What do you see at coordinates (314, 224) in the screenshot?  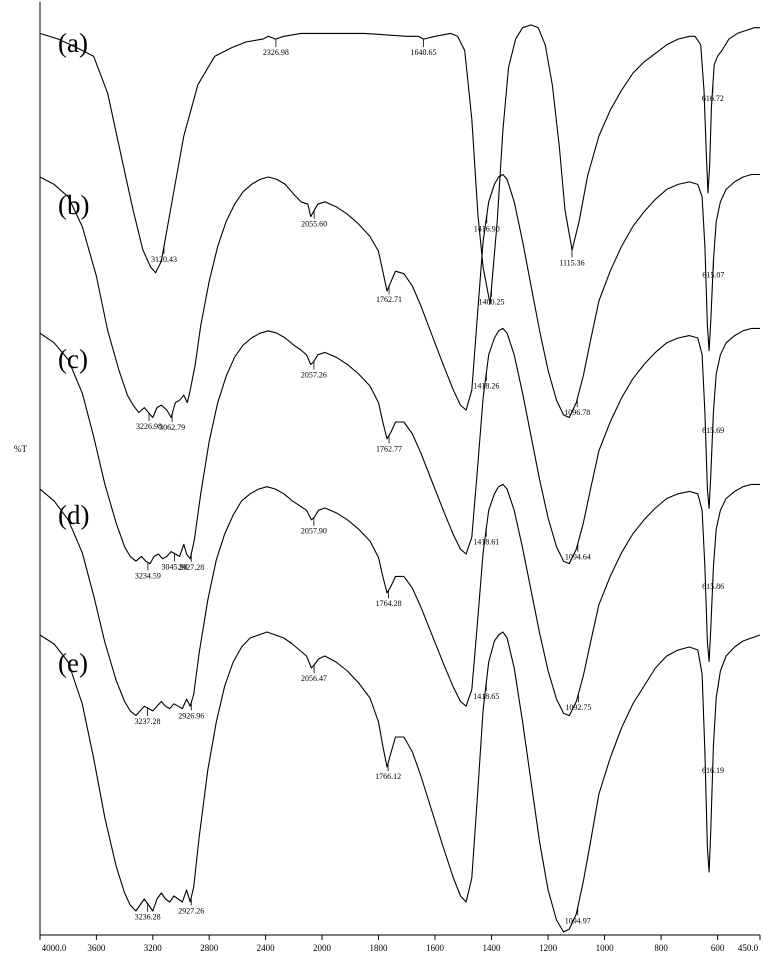 I see `peak-label: 2055.60` at bounding box center [314, 224].